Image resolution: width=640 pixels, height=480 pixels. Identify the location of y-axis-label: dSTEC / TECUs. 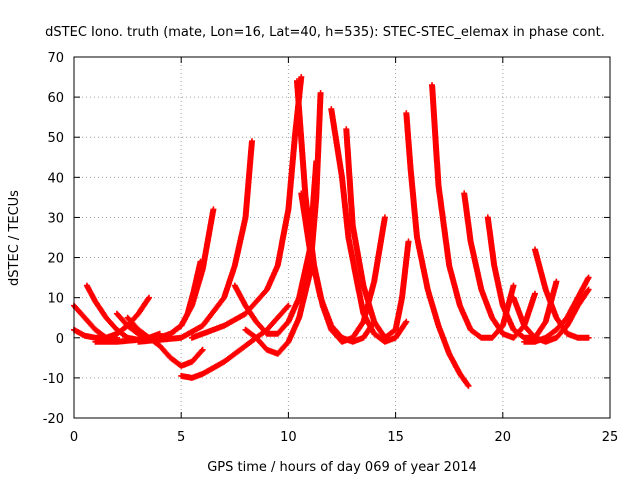
(14, 238).